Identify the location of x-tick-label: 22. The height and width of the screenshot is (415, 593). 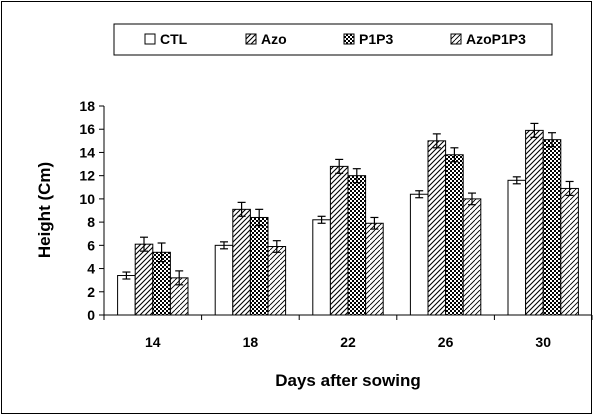
(348, 342).